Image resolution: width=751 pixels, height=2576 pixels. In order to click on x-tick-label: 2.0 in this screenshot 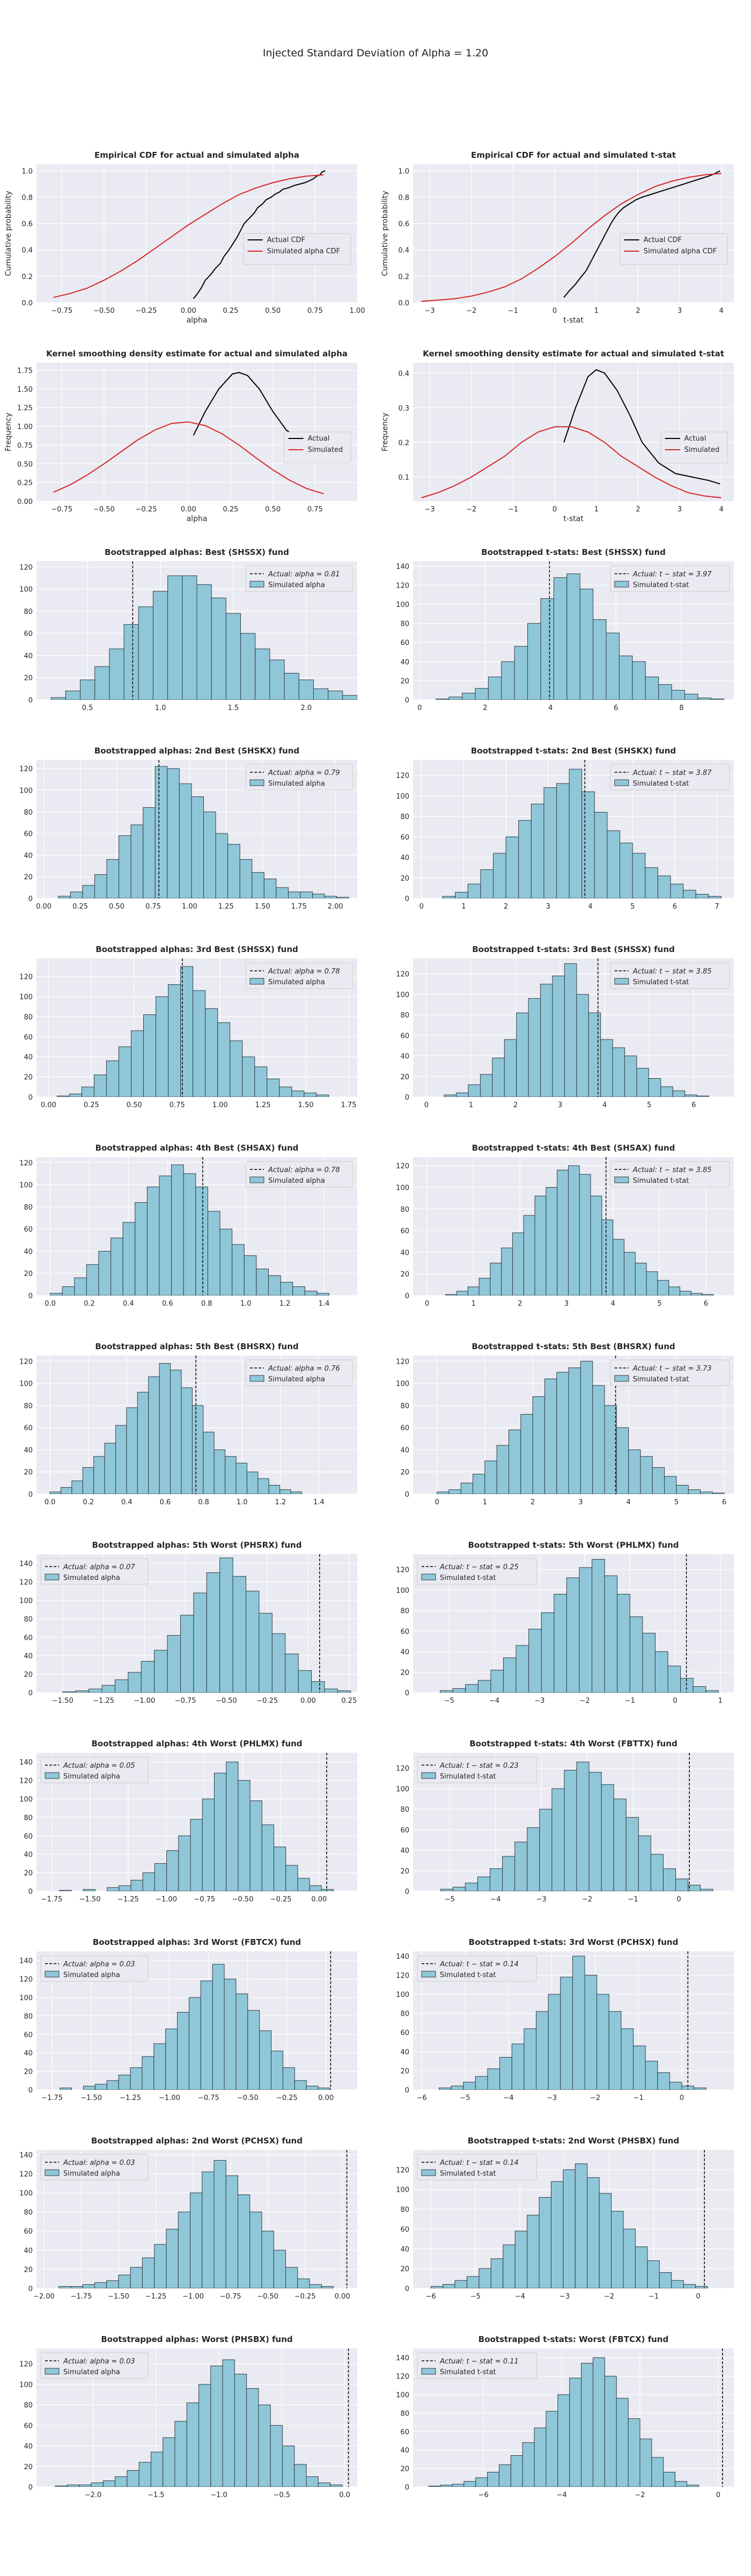, I will do `click(306, 708)`.